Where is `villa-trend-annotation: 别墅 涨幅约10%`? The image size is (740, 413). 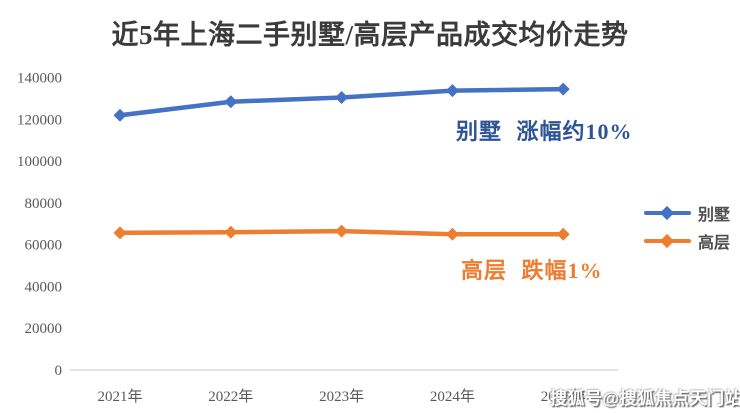 villa-trend-annotation: 别墅 涨幅约10% is located at coordinates (544, 131).